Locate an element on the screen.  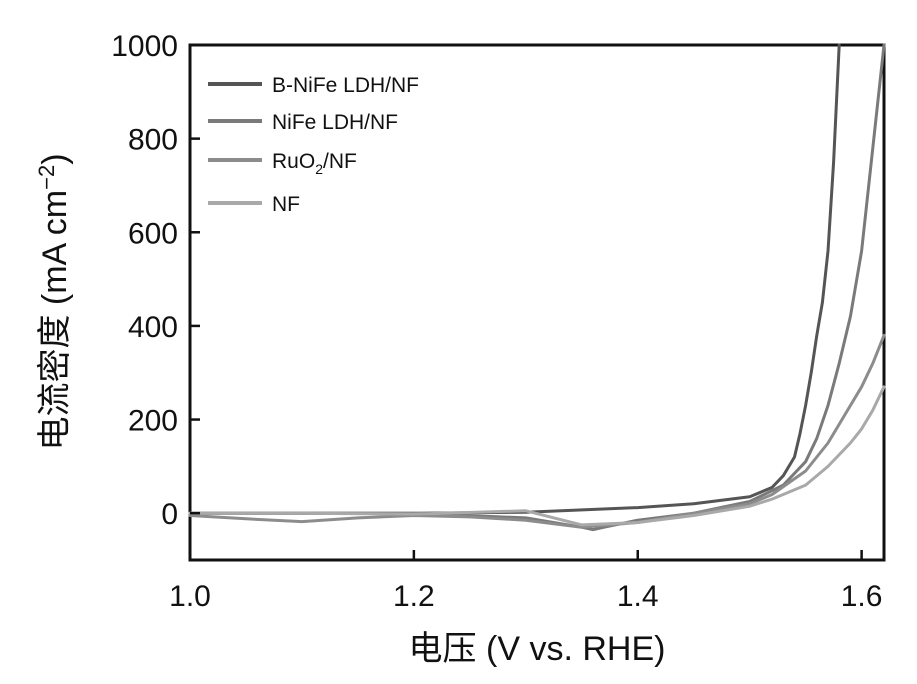
legend-label-main: NF is located at coordinates (286, 204).